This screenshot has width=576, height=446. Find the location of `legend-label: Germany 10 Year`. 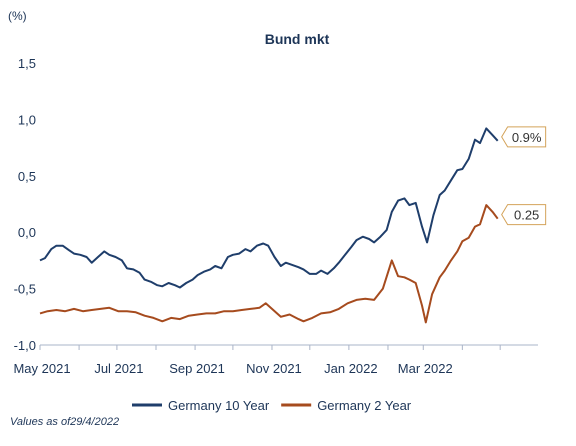

legend-label: Germany 10 Year is located at coordinates (219, 405).